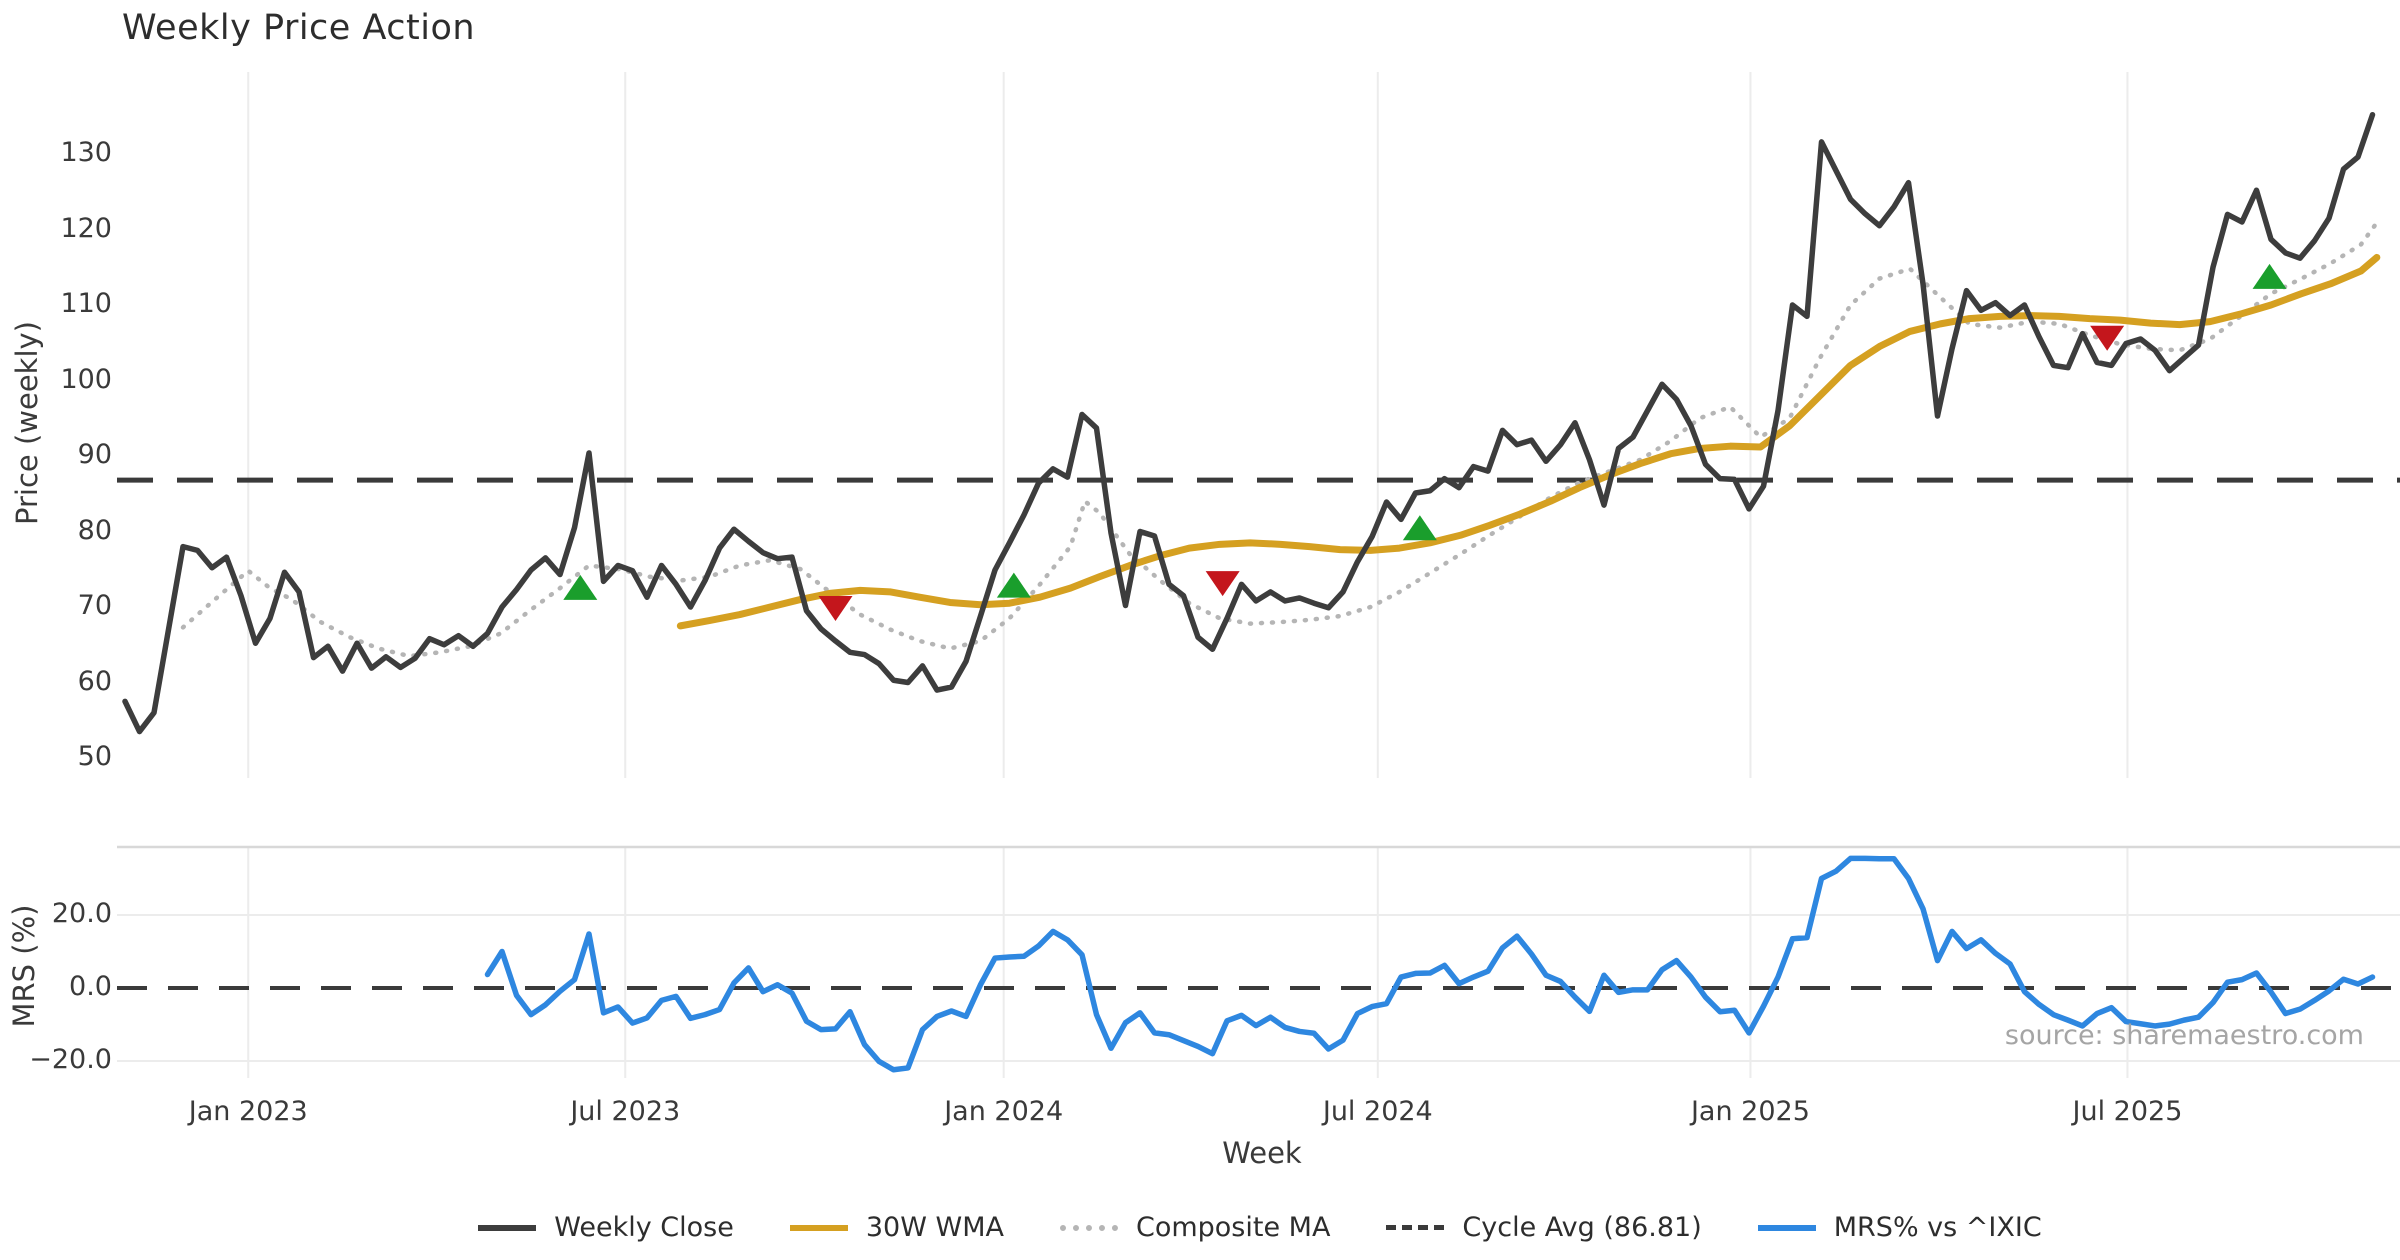  What do you see at coordinates (1377, 1111) in the screenshot?
I see `x-tick-label: Jul 2024` at bounding box center [1377, 1111].